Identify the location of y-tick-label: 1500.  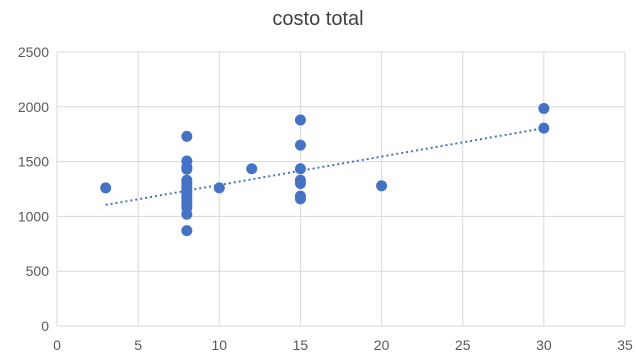
(33, 162).